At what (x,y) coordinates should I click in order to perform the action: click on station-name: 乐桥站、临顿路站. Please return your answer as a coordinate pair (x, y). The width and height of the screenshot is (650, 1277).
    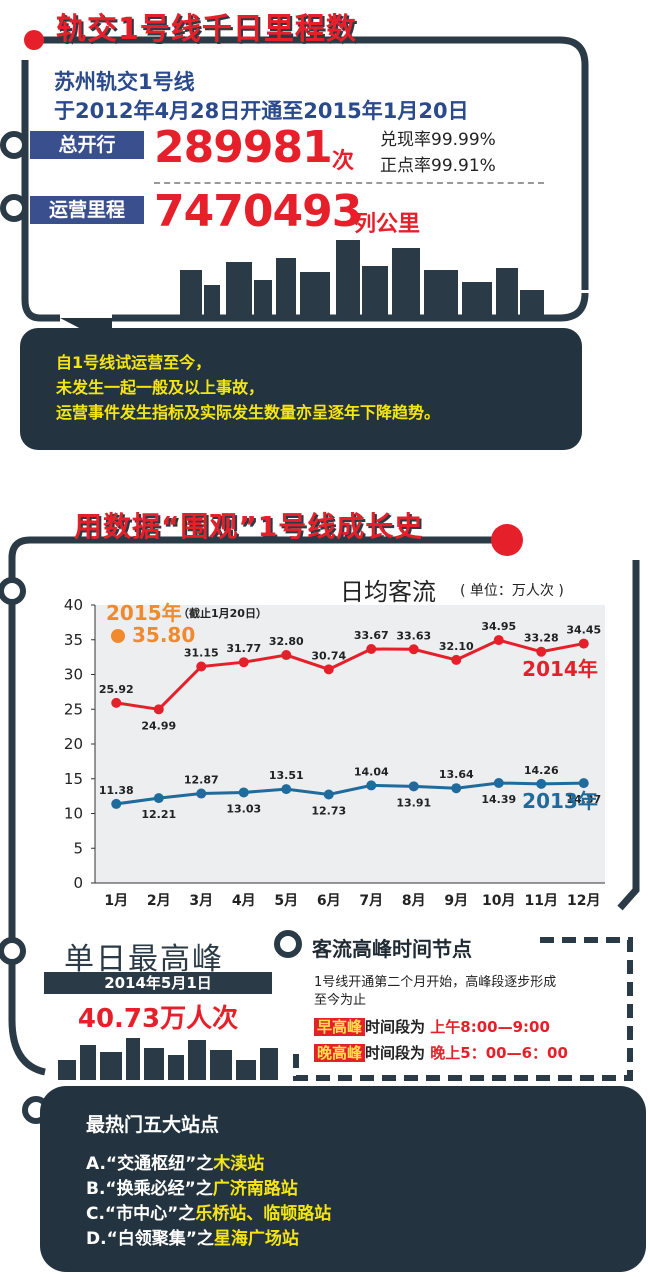
    Looking at the image, I should click on (263, 1214).